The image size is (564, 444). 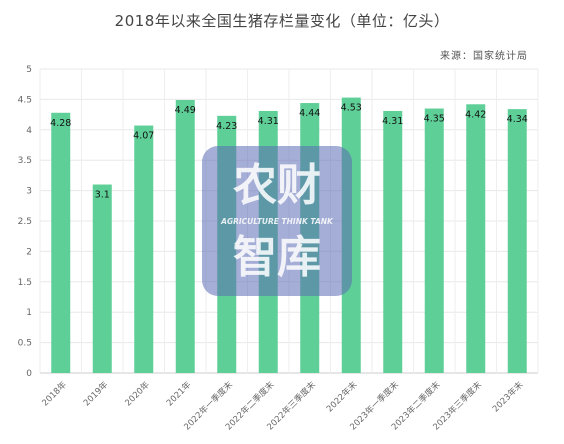 What do you see at coordinates (29, 313) in the screenshot?
I see `y-tick-label: 1` at bounding box center [29, 313].